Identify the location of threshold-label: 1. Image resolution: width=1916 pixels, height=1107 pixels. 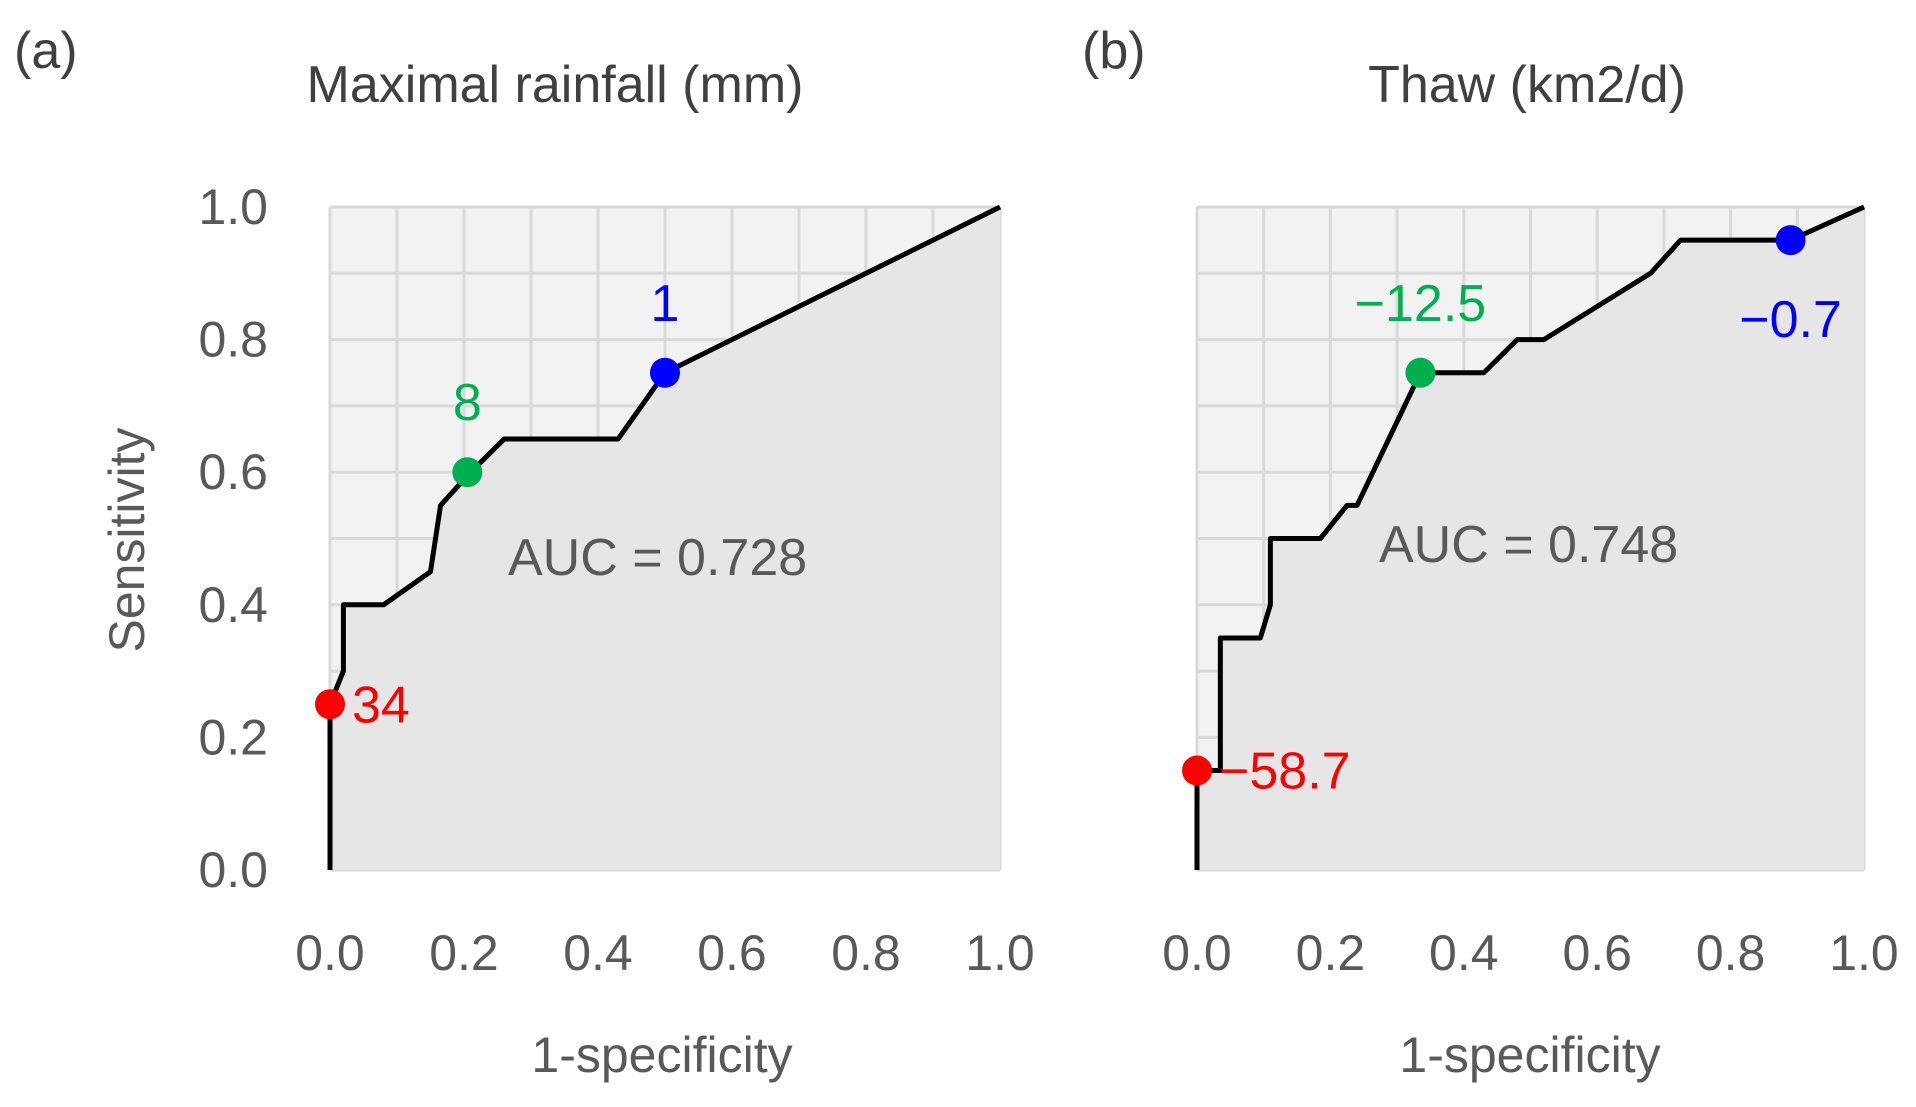
(665, 304).